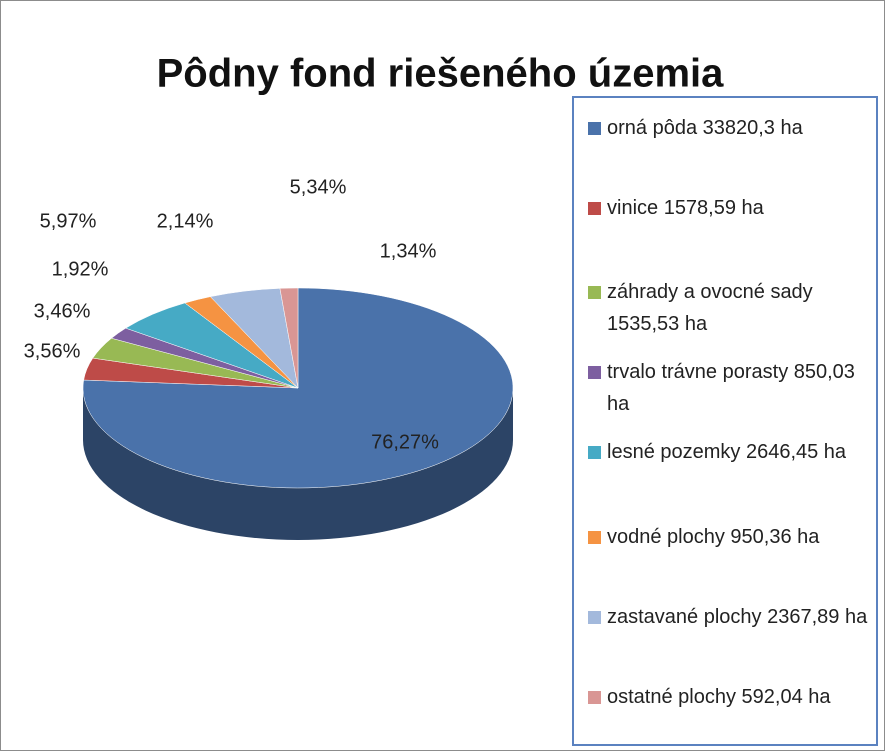 Image resolution: width=885 pixels, height=751 pixels. Describe the element at coordinates (710, 308) in the screenshot. I see `legend-label: záhrady a ovocné sady 1535,53 ha` at that location.